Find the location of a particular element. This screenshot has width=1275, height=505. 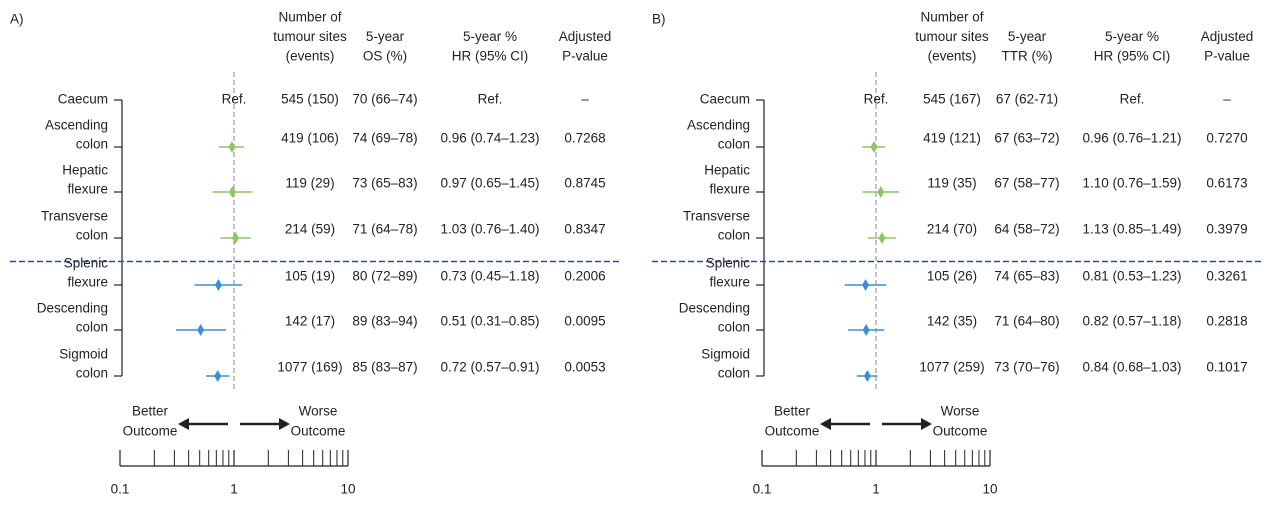

survival: 71 (64–80) is located at coordinates (1026, 321).